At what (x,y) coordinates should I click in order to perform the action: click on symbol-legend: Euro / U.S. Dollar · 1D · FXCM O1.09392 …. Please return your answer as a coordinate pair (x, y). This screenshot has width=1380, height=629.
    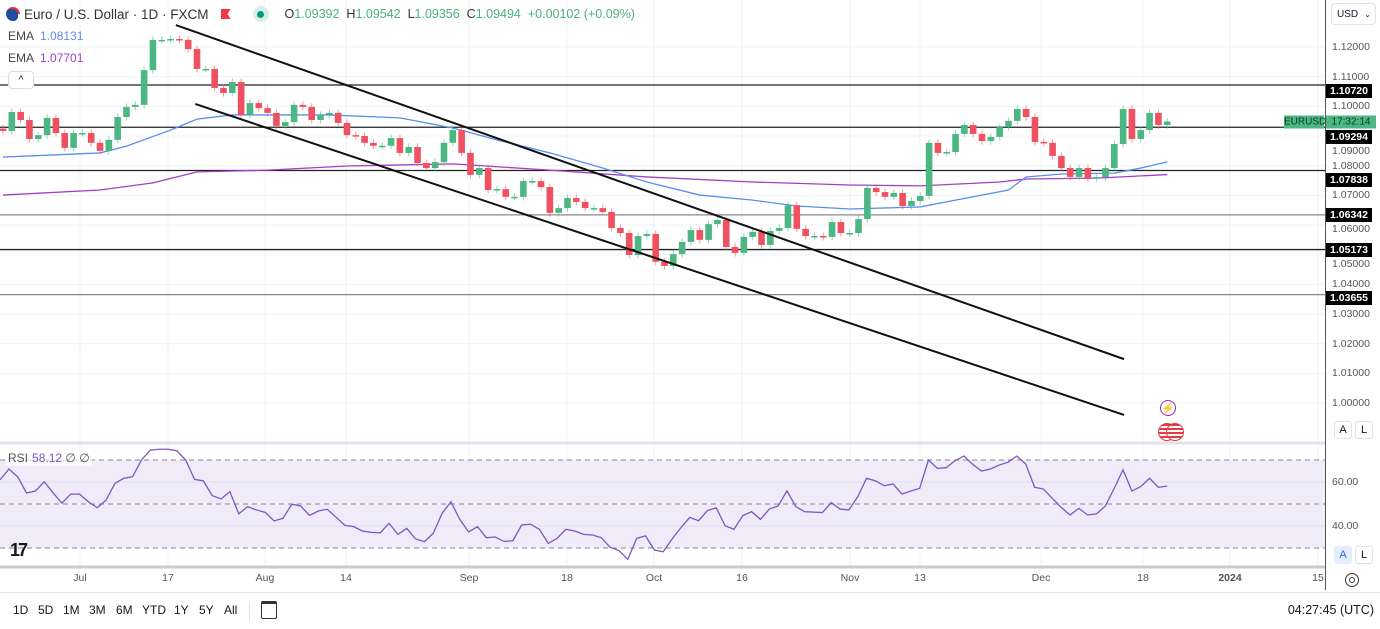
    Looking at the image, I should click on (320, 14).